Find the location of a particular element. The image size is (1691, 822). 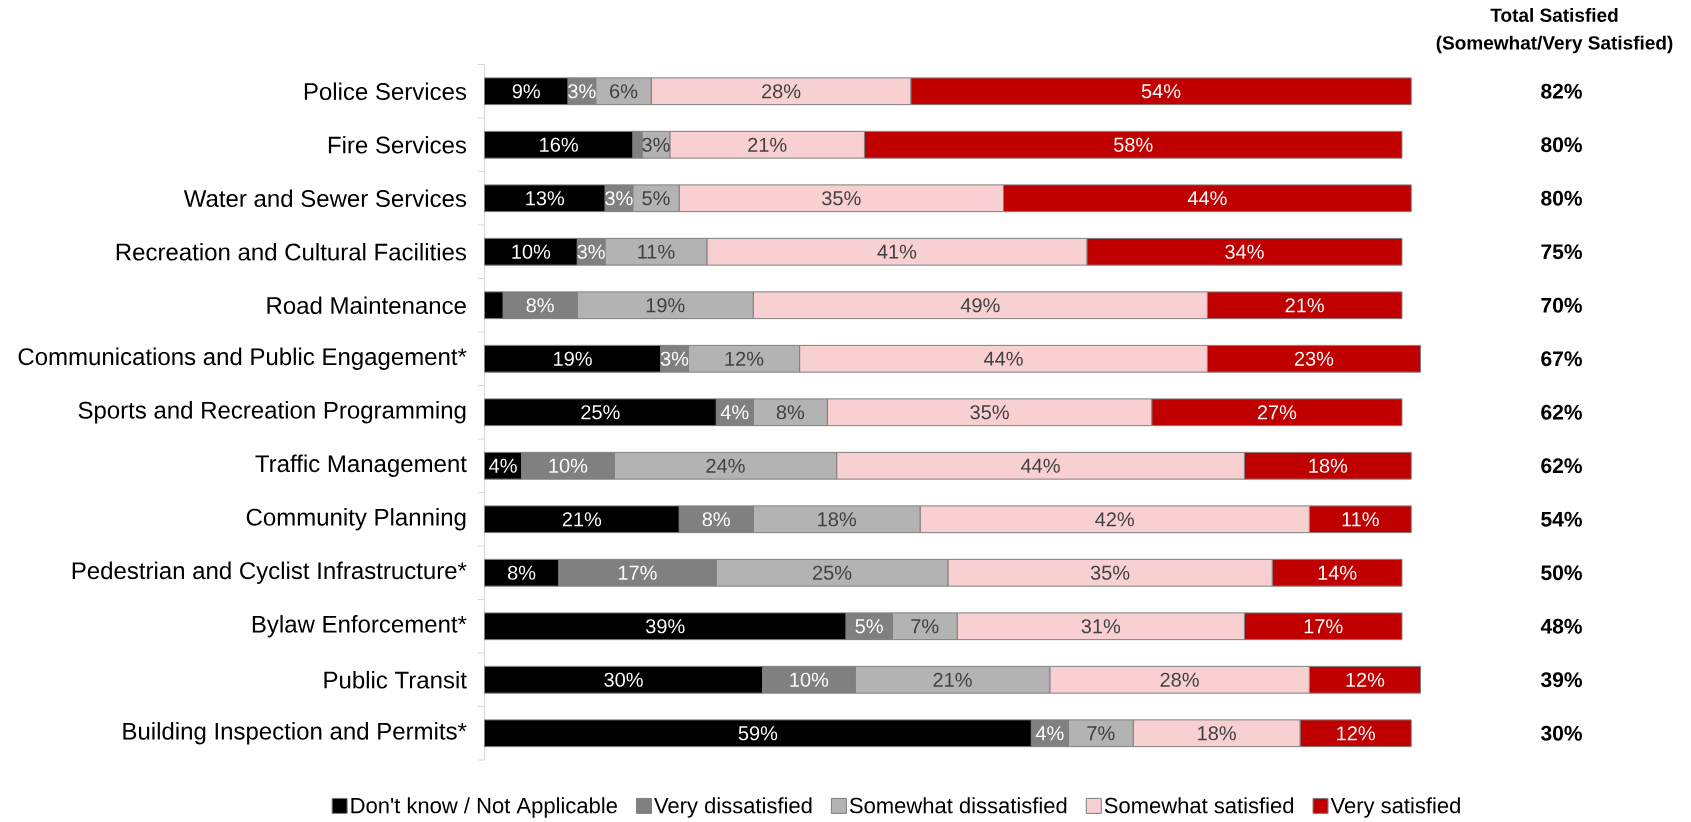

data-label: 39% is located at coordinates (665, 626).